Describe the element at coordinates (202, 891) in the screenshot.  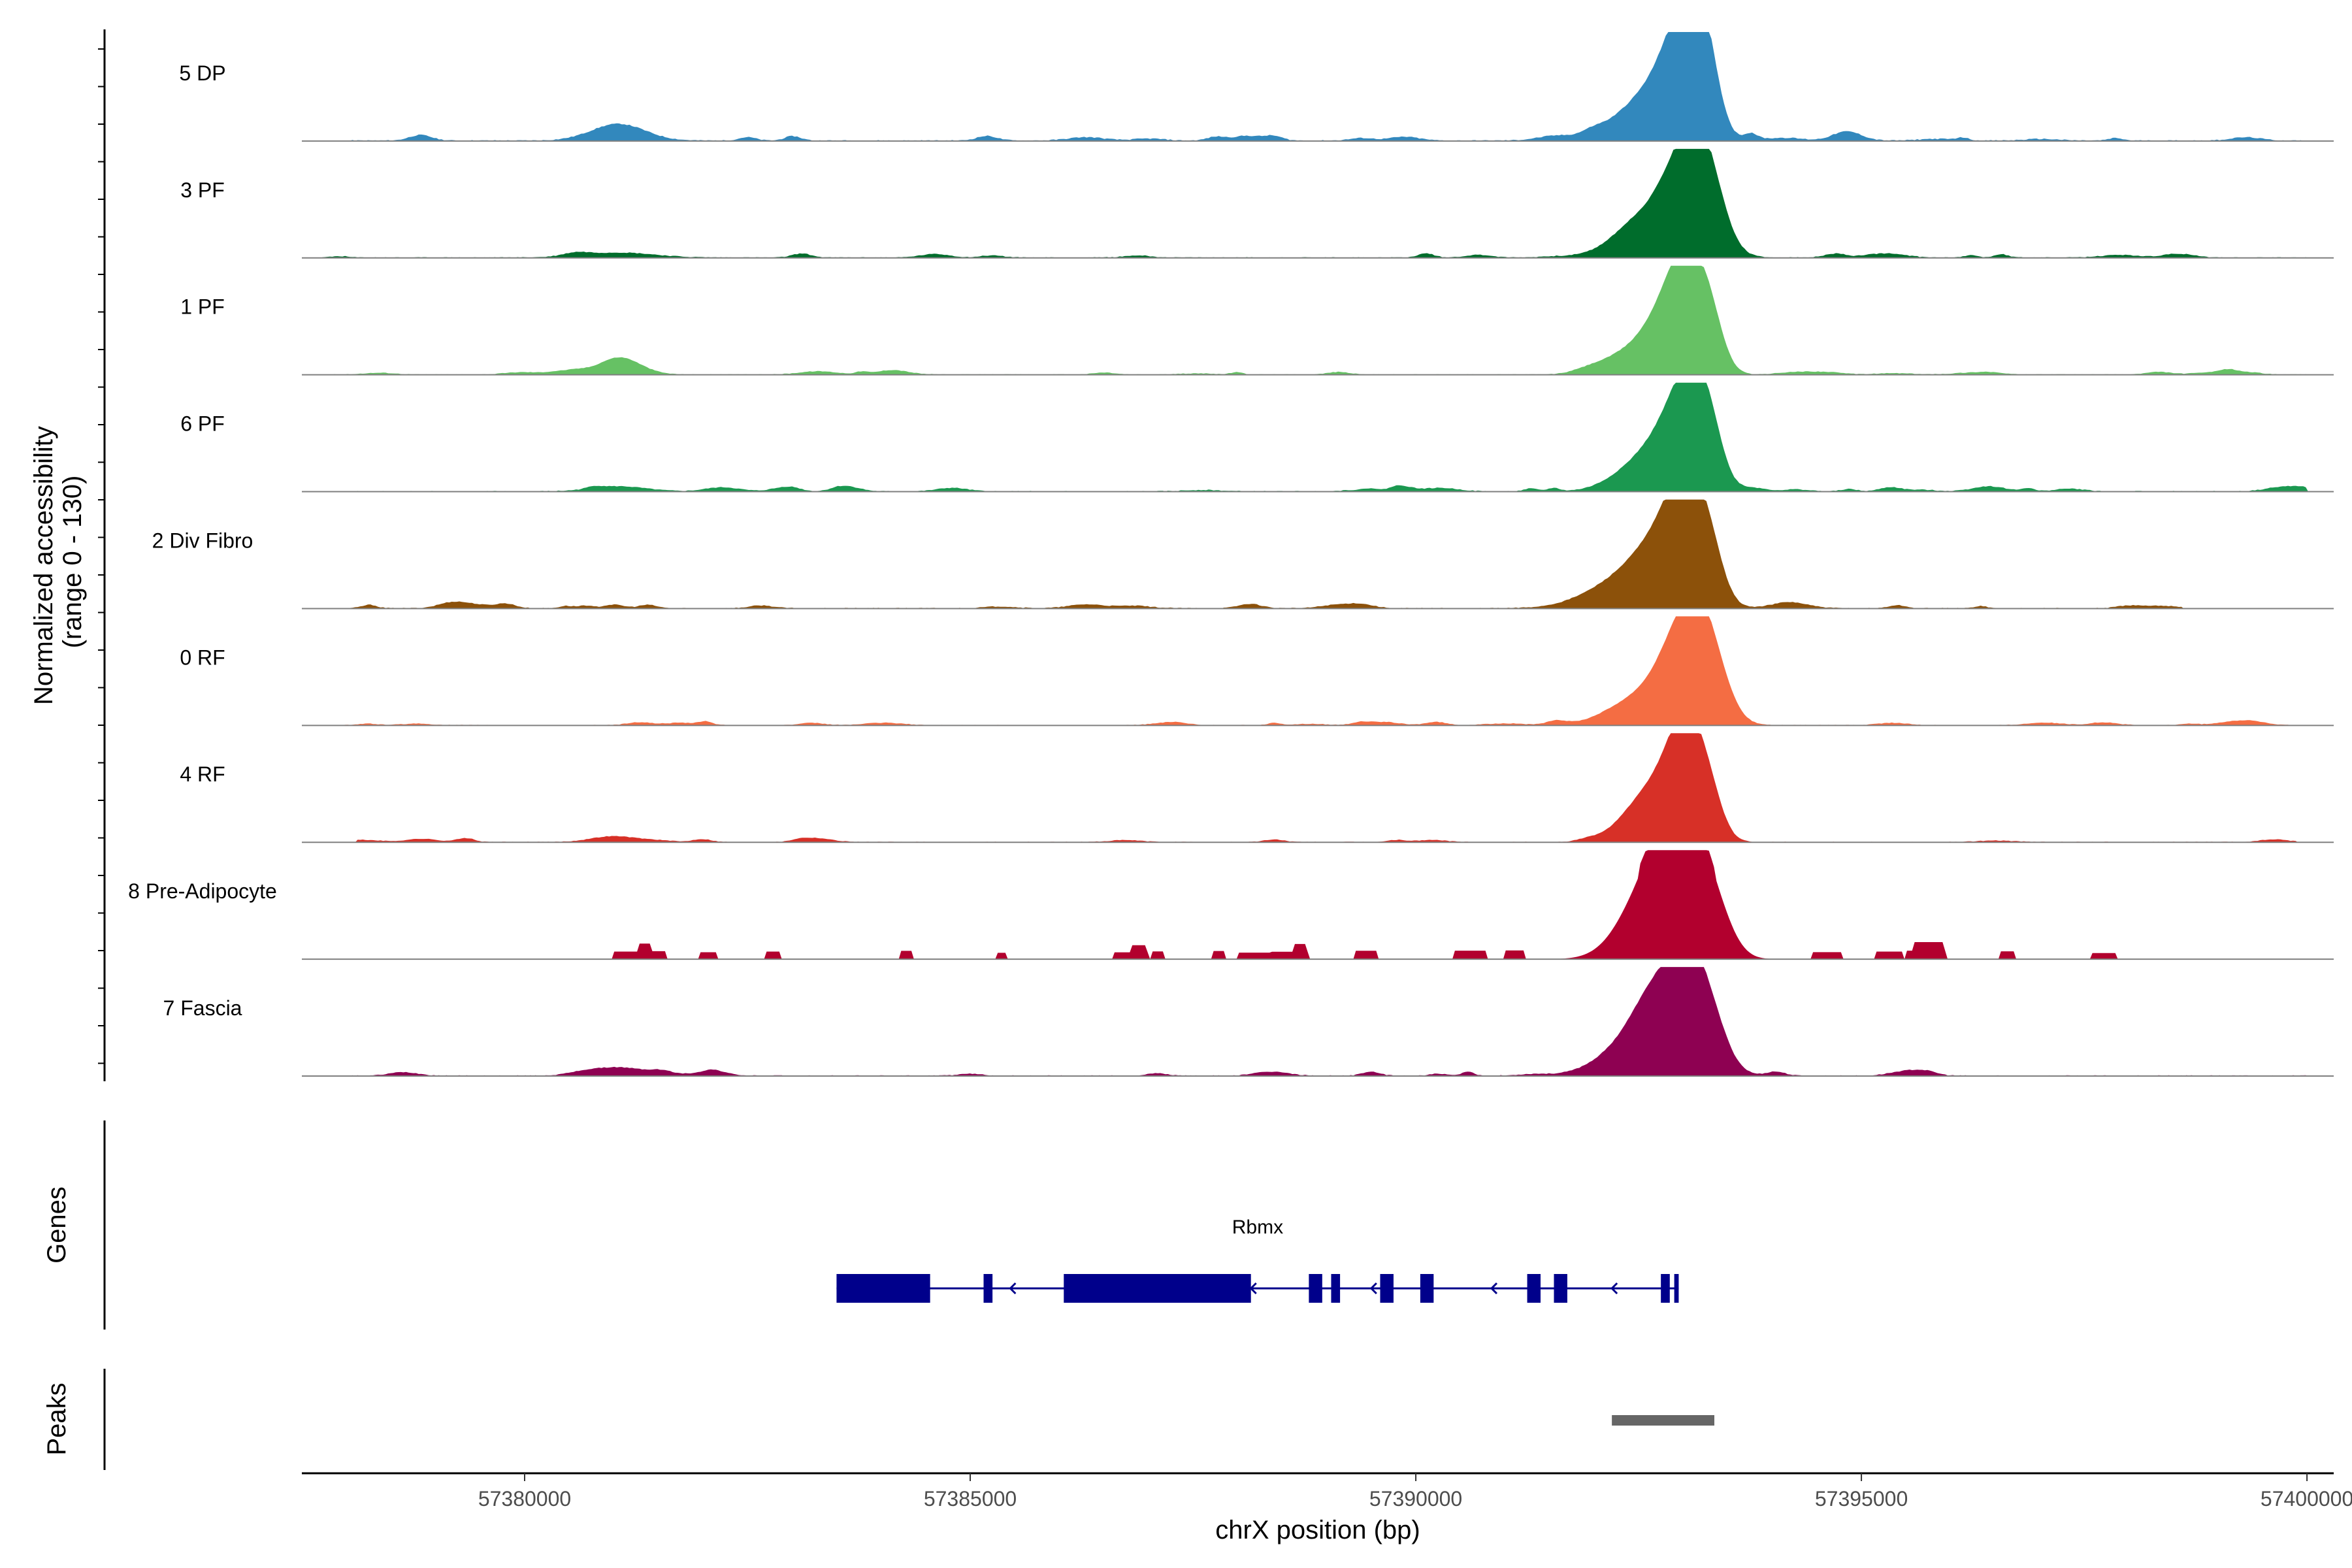
I see `track-label-8-pre-adipocyte: 8 Pre-Adipocyte` at that location.